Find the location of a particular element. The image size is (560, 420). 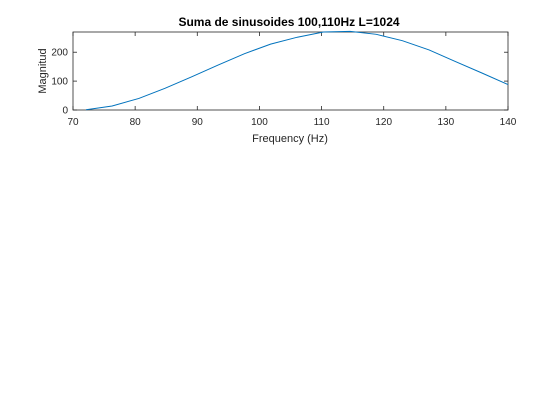

x-tick-label: 100 is located at coordinates (259, 122).